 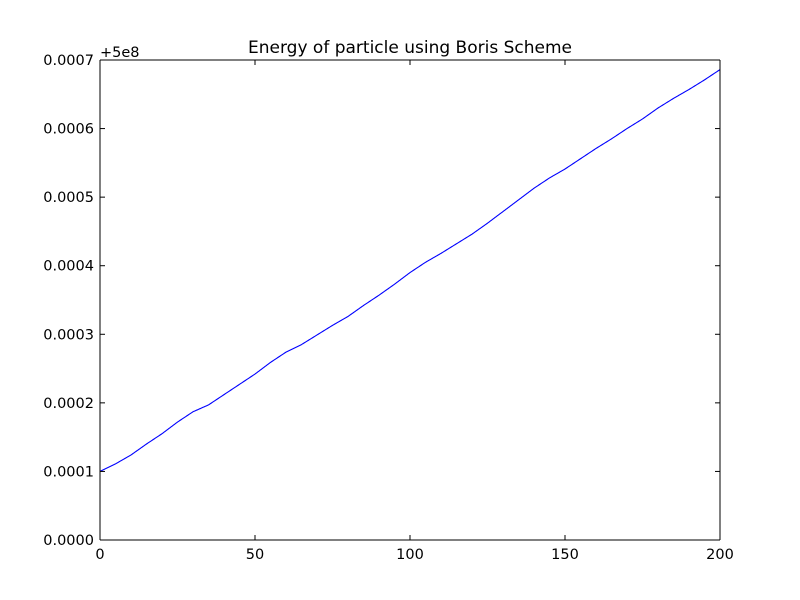 I want to click on x-tick-label: 150, so click(x=565, y=555).